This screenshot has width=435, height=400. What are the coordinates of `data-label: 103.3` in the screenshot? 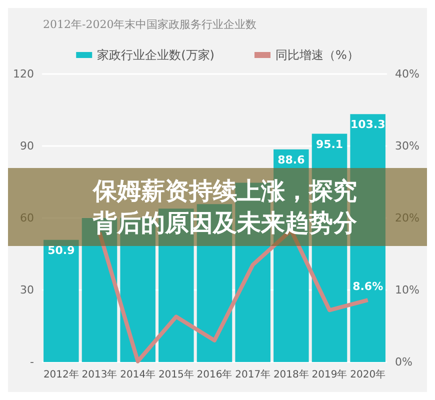 It's located at (368, 125).